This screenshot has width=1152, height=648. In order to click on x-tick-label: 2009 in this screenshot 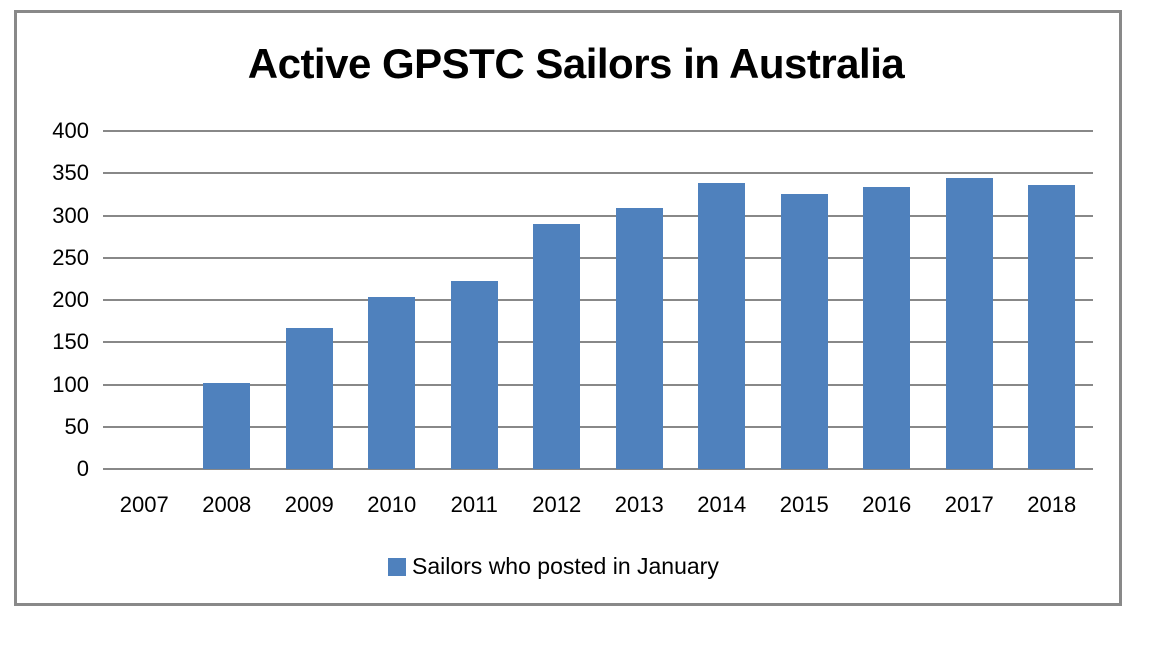, I will do `click(309, 504)`.